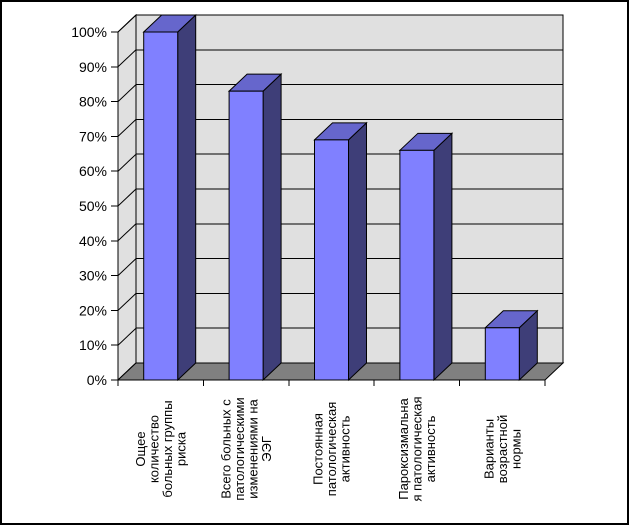 This screenshot has height=525, width=629. I want to click on y-axis-label: 30%, so click(93, 276).